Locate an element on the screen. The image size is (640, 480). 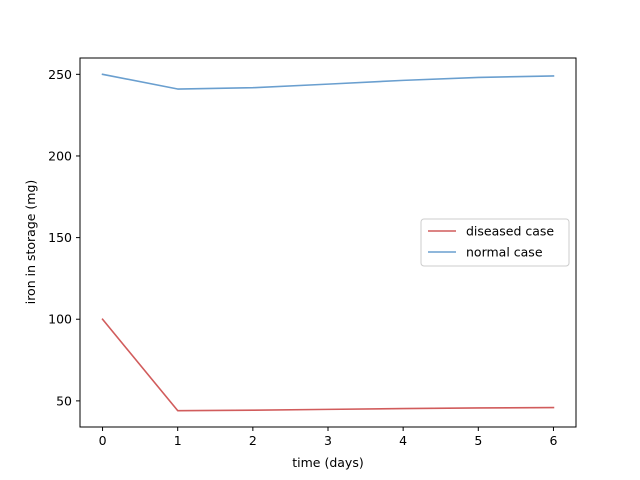
x-tick-label: 1 is located at coordinates (178, 440).